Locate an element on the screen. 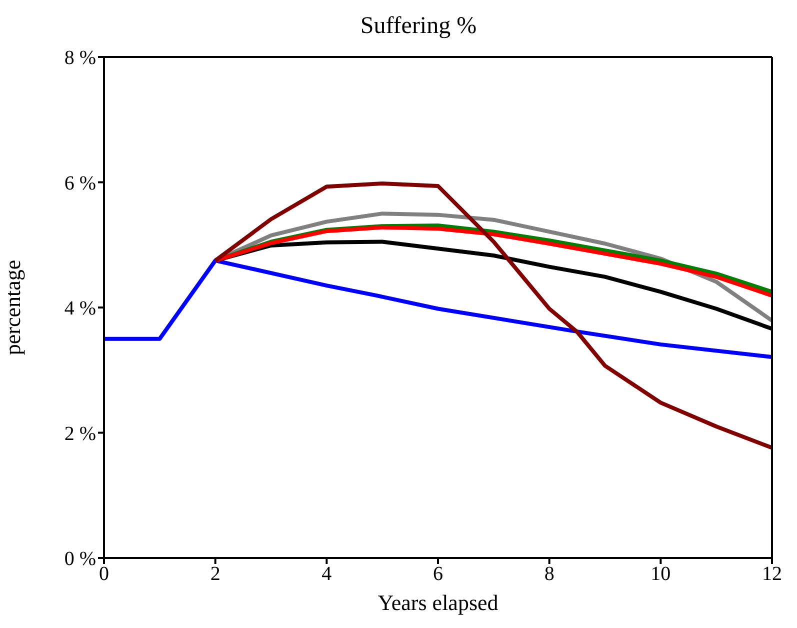  y-tick-label: 6 % is located at coordinates (80, 183).